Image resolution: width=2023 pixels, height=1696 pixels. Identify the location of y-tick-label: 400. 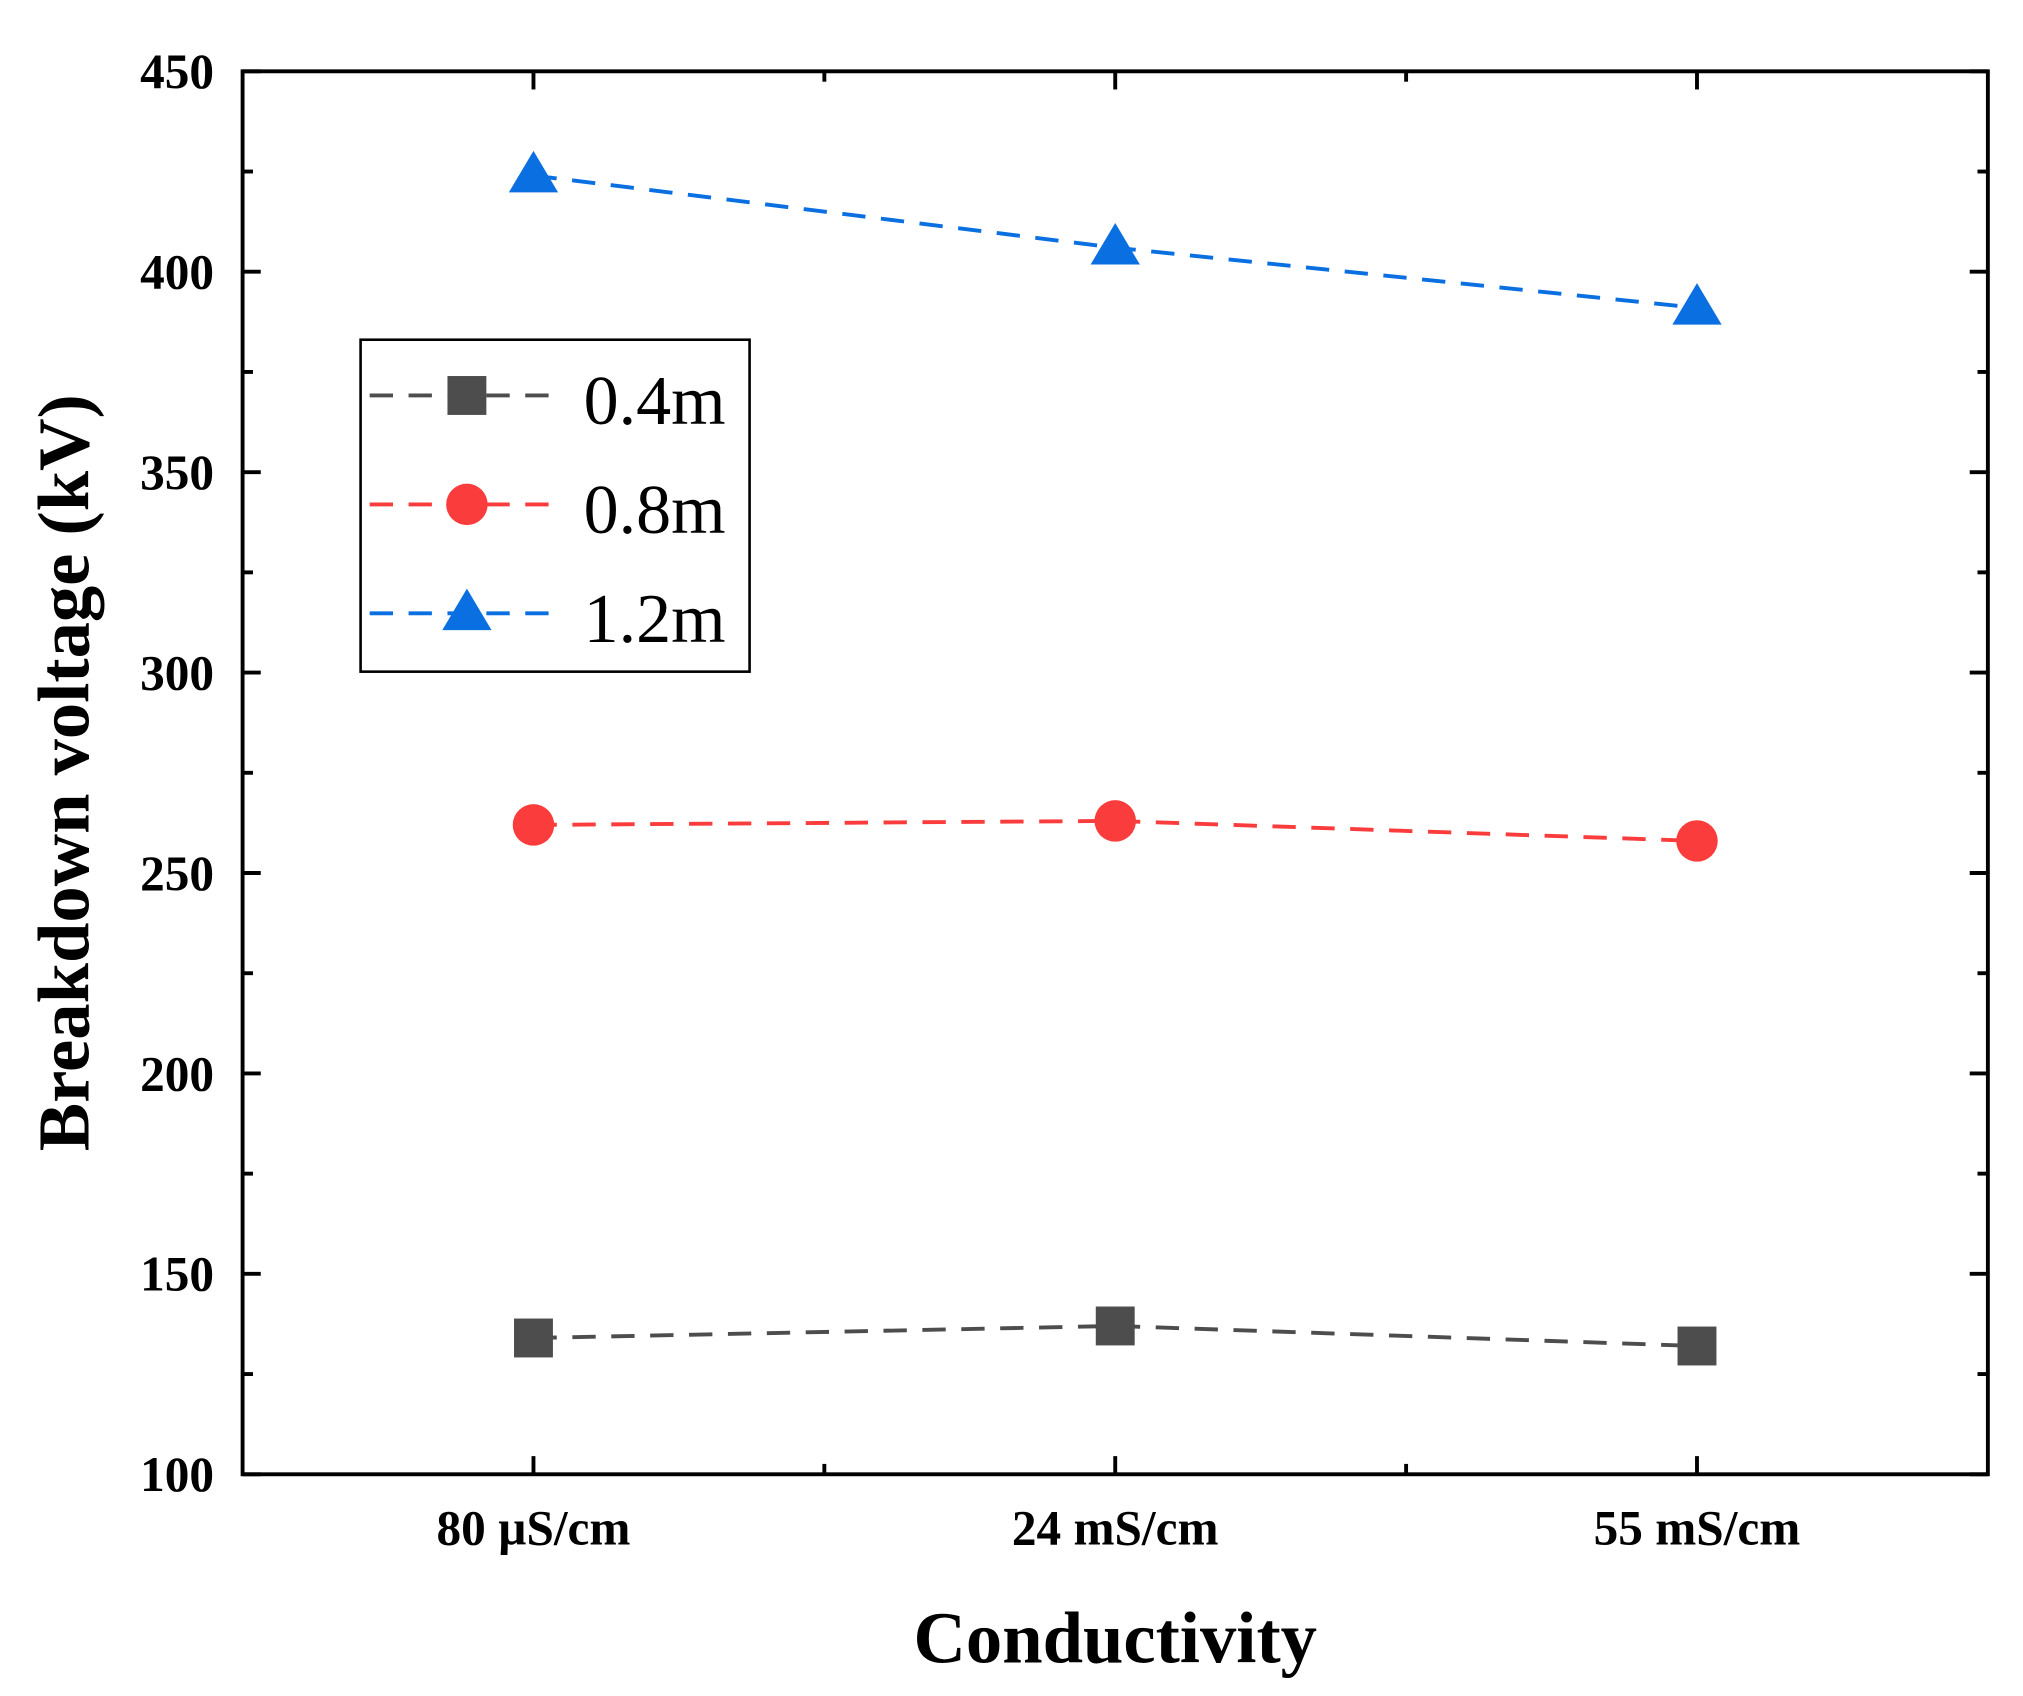
(177, 272).